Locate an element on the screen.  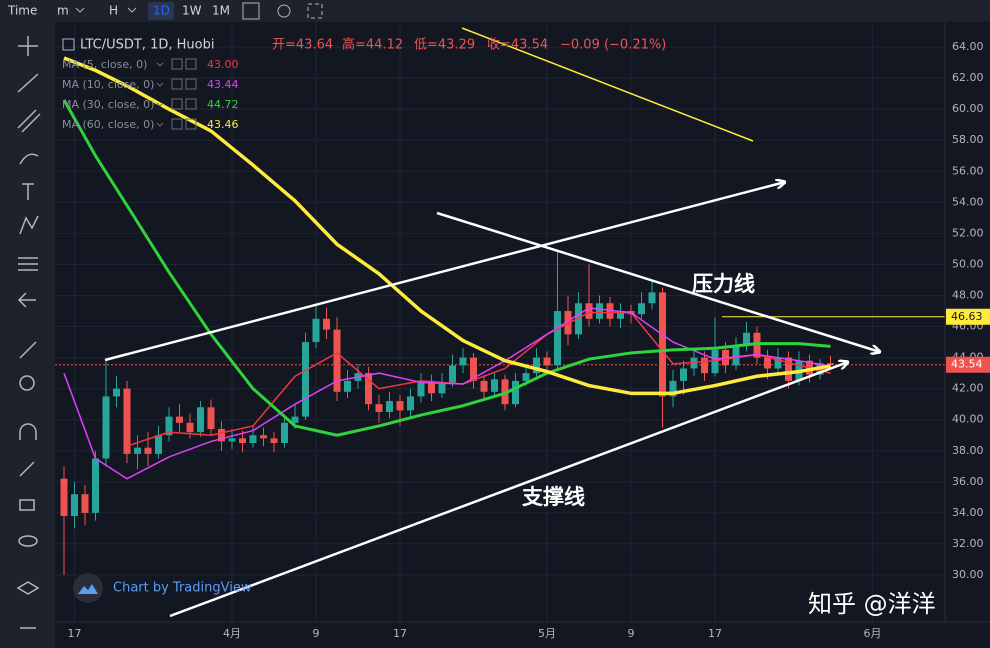
ohlc: 低=43.29 is located at coordinates (444, 45).